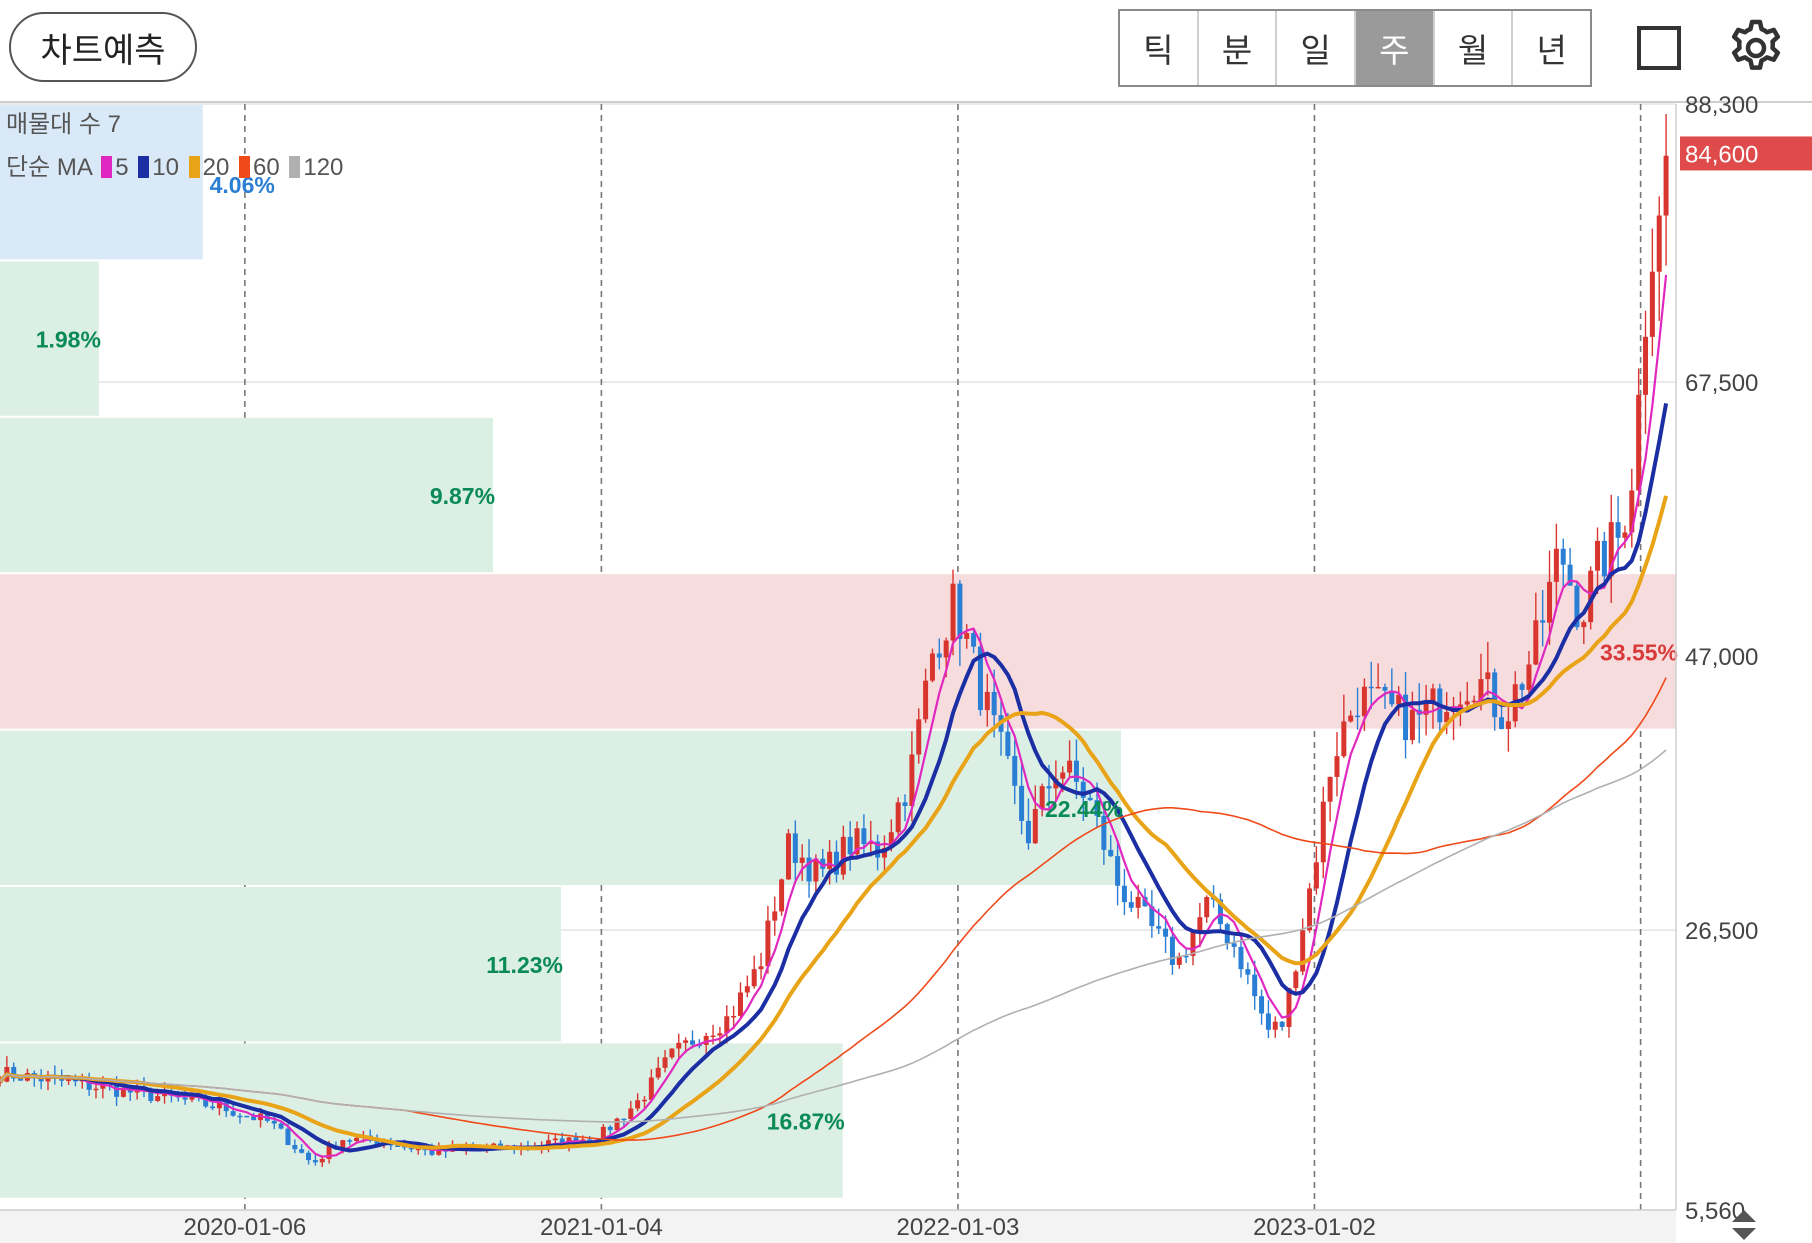 Image resolution: width=1812 pixels, height=1243 pixels. I want to click on ma60-label: 60, so click(266, 167).